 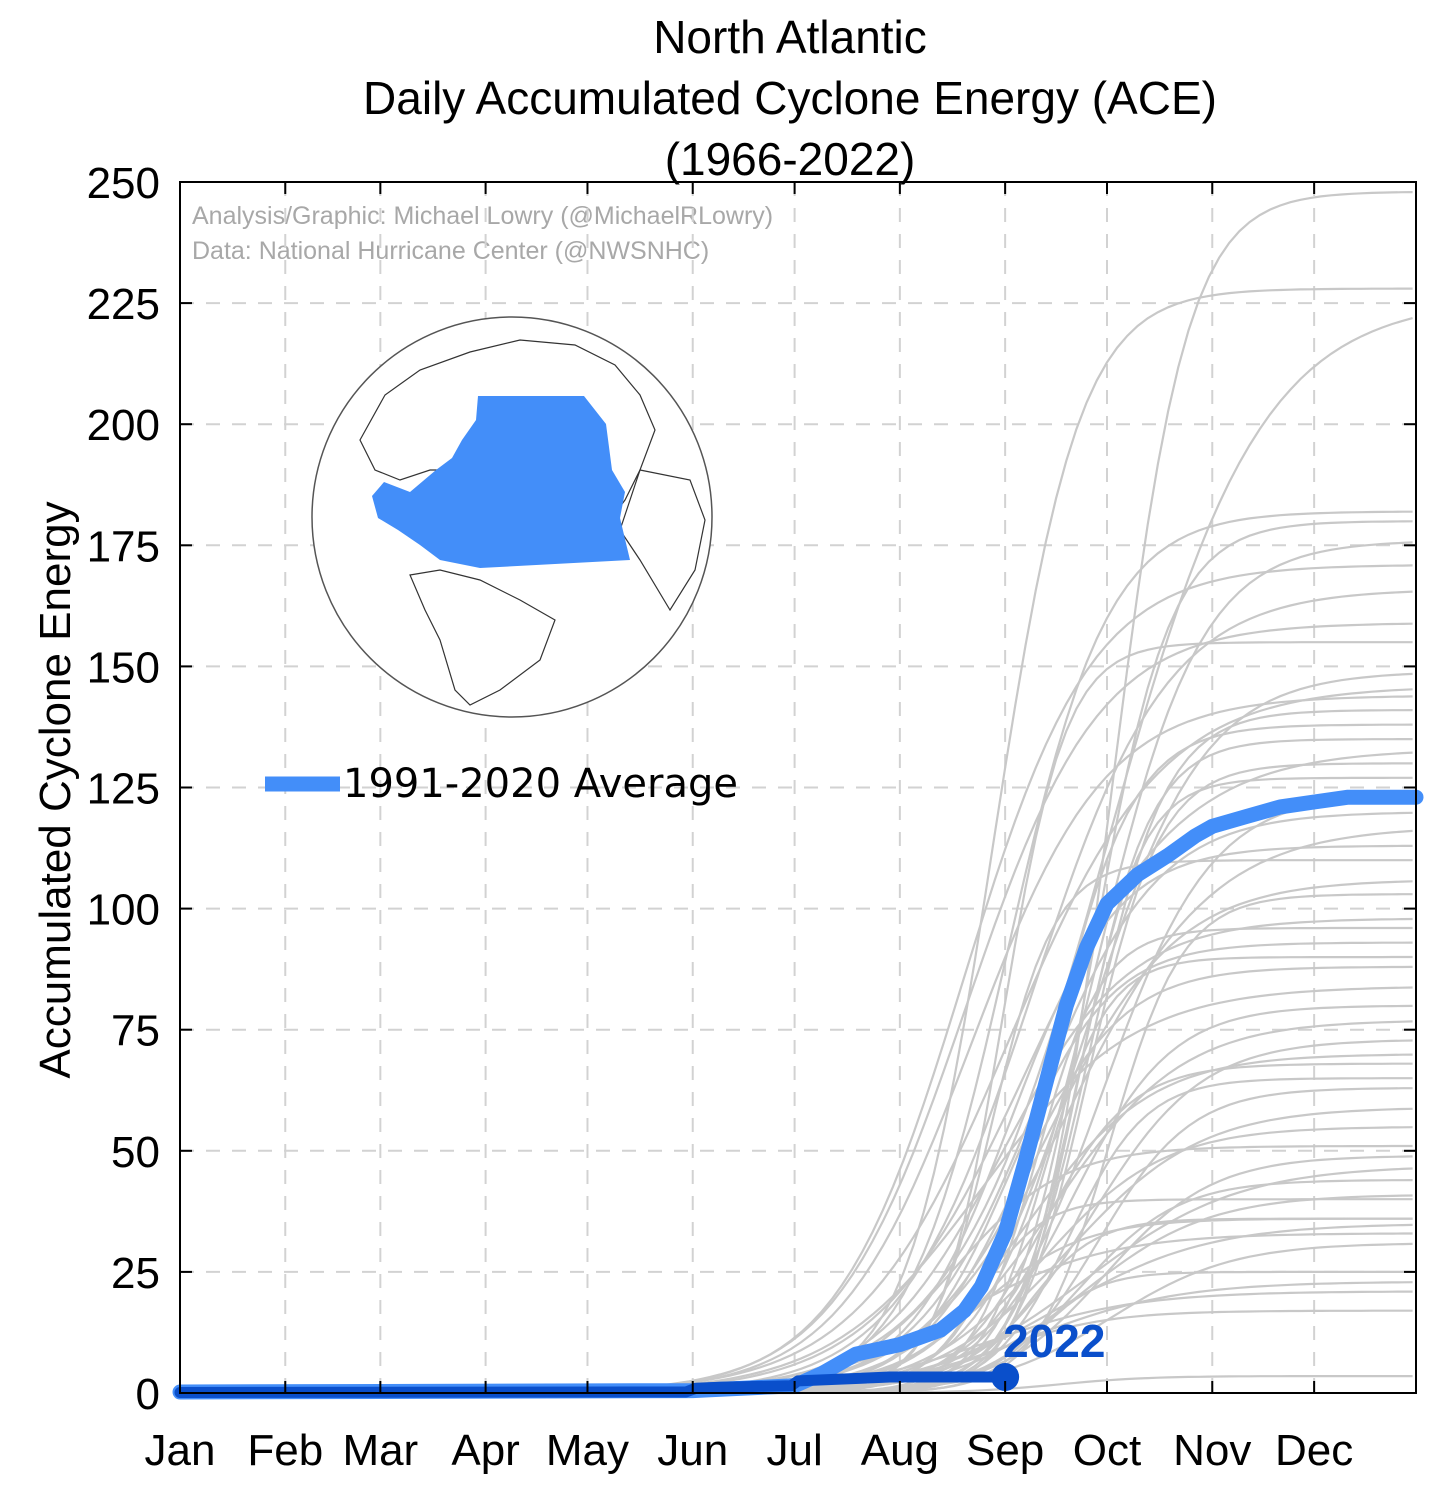 What do you see at coordinates (1054, 1341) in the screenshot?
I see `current-year-label: 2022` at bounding box center [1054, 1341].